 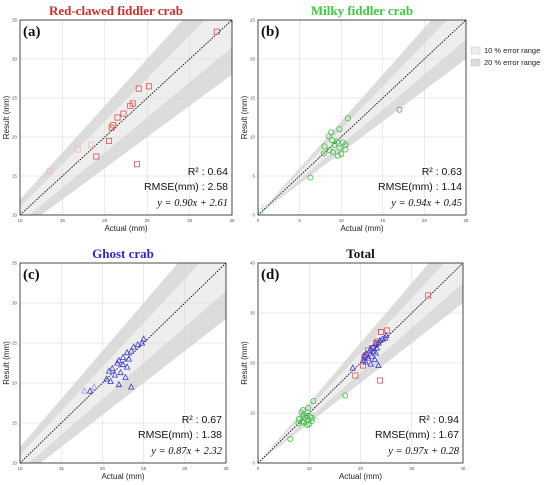 I want to click on y-tick-label: 0, so click(x=253, y=463).